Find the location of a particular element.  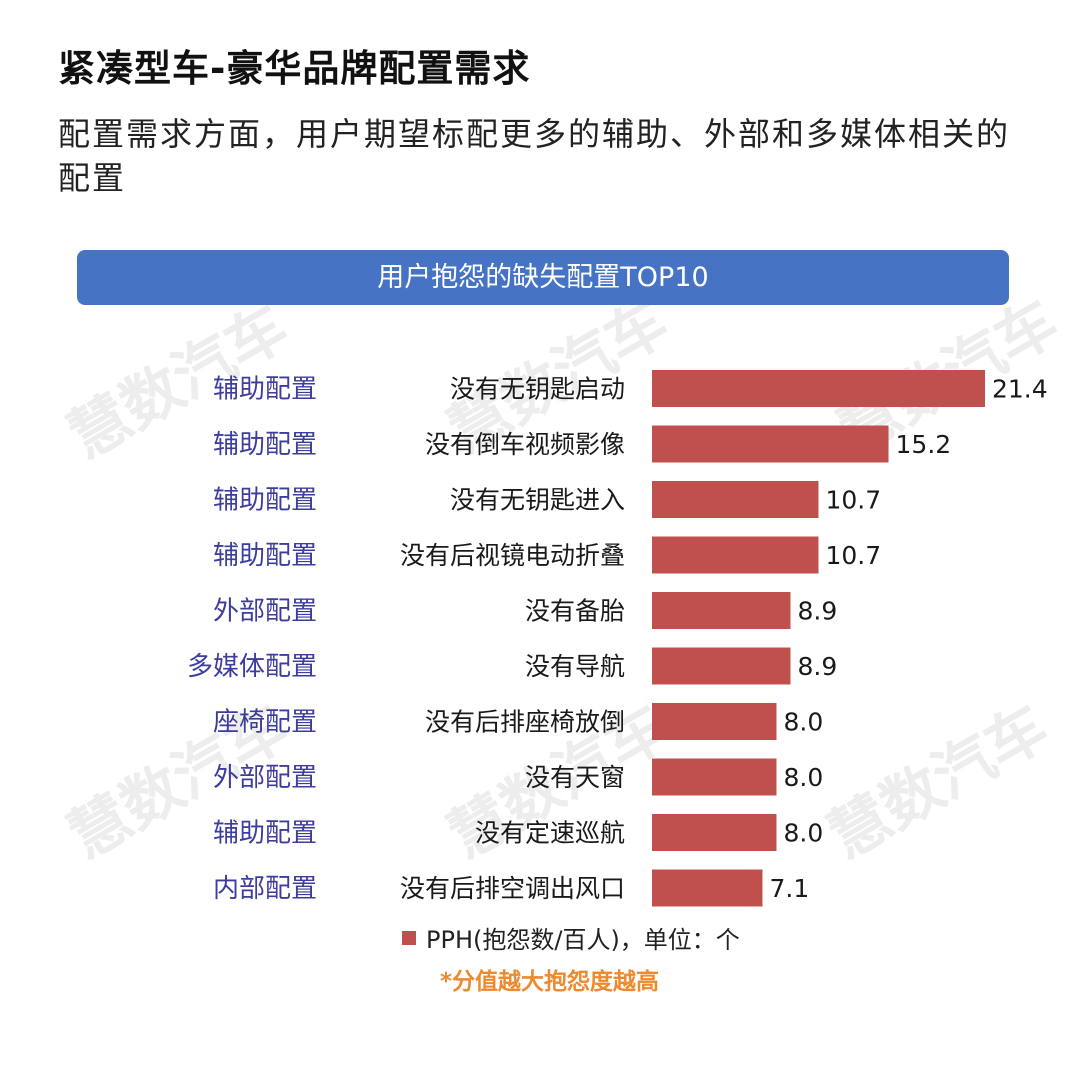

chart-legend: PPH(抱怨数/百人)，单位：个 is located at coordinates (571, 937).